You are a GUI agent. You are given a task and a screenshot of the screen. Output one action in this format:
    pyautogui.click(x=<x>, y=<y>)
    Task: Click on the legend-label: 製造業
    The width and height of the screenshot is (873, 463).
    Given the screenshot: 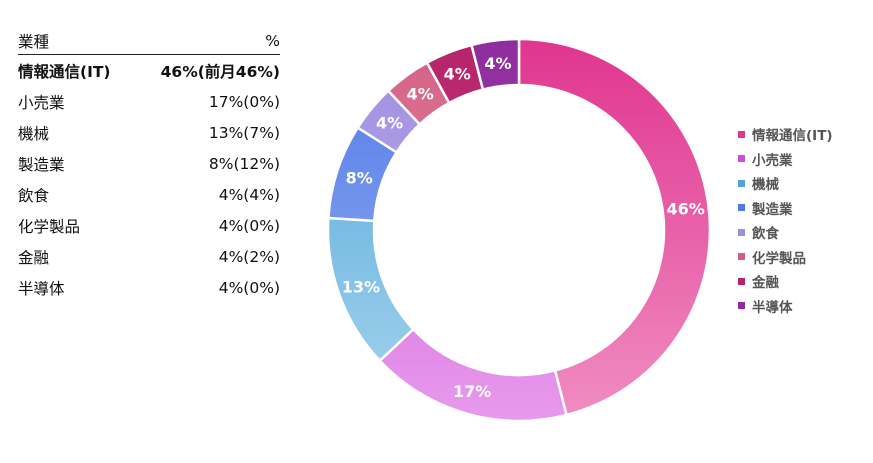 What is the action you would take?
    pyautogui.click(x=772, y=209)
    